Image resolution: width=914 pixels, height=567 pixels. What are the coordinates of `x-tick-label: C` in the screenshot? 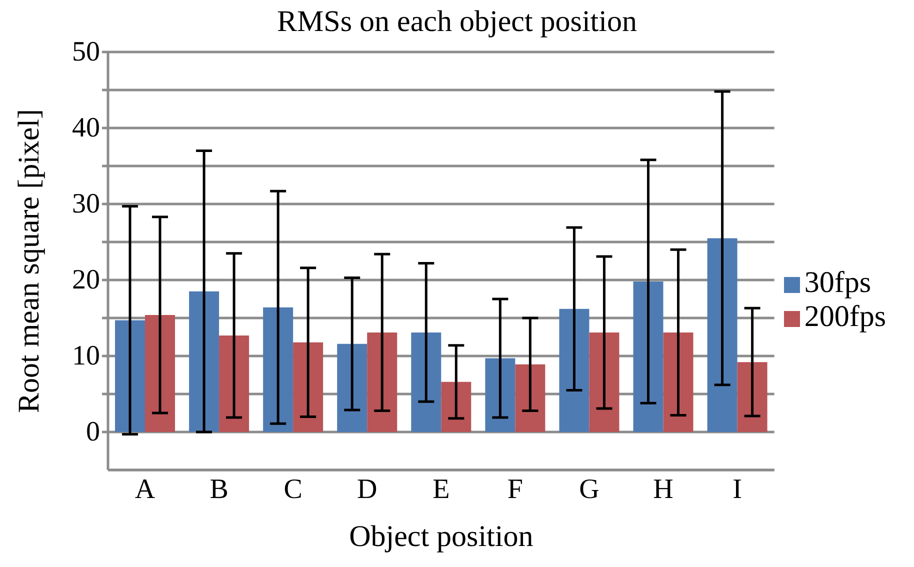 It's located at (293, 489).